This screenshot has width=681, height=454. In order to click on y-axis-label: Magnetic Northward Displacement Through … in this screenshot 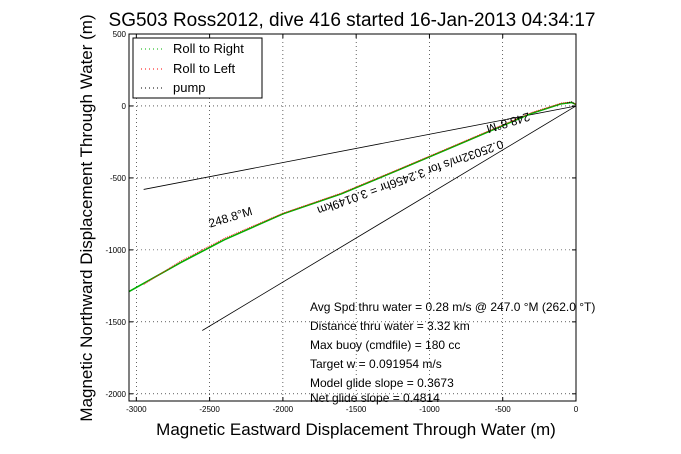, I will do `click(86, 217)`.